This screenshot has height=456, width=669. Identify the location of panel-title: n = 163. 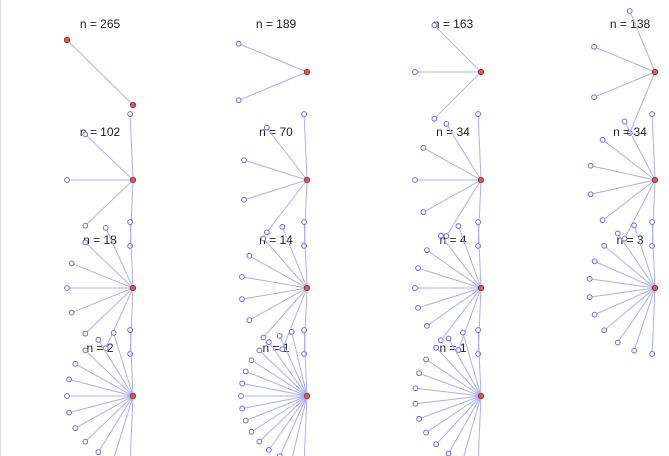
(453, 24).